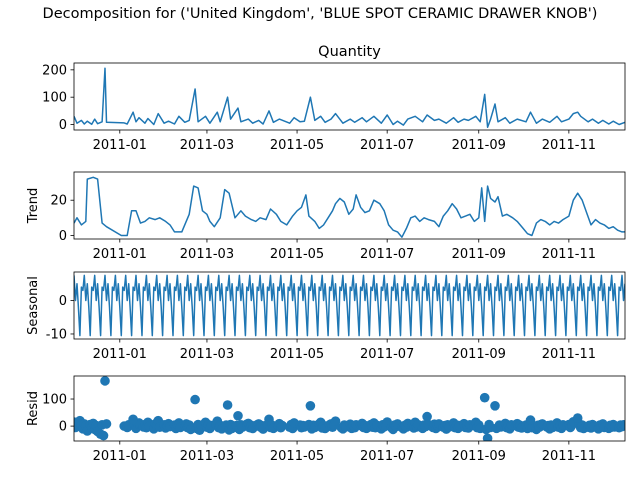  I want to click on y-tick-label: -10, so click(56, 334).